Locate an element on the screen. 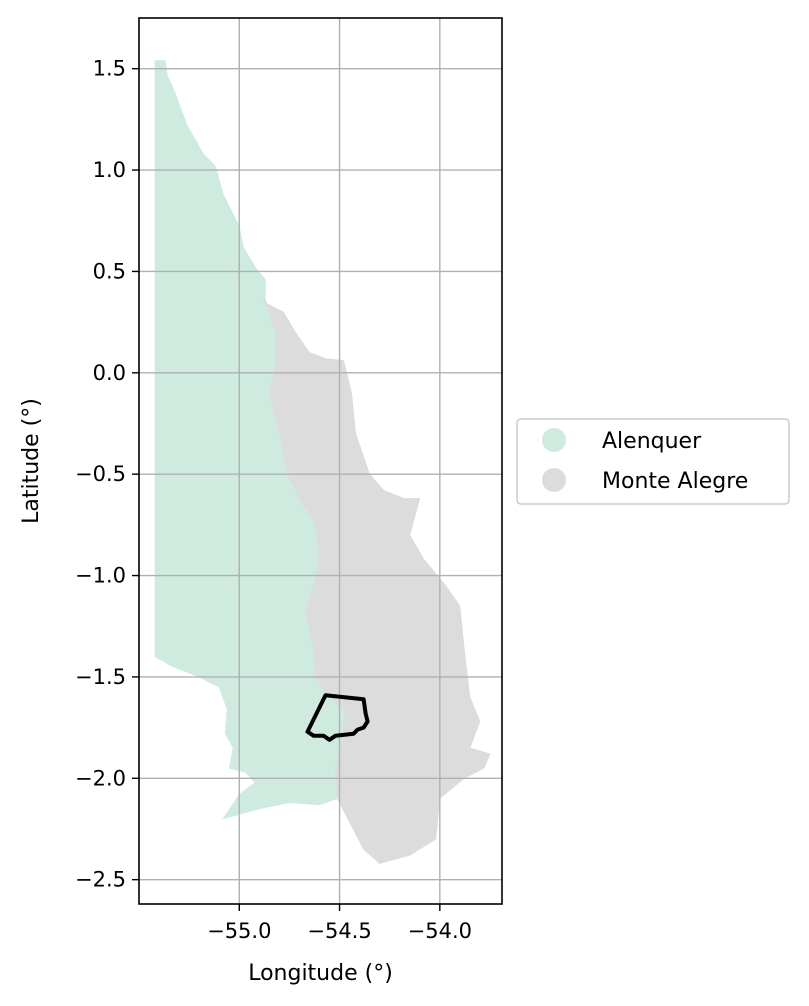 This screenshot has height=1006, width=809. y-tick-label: 0.0 is located at coordinates (109, 373).